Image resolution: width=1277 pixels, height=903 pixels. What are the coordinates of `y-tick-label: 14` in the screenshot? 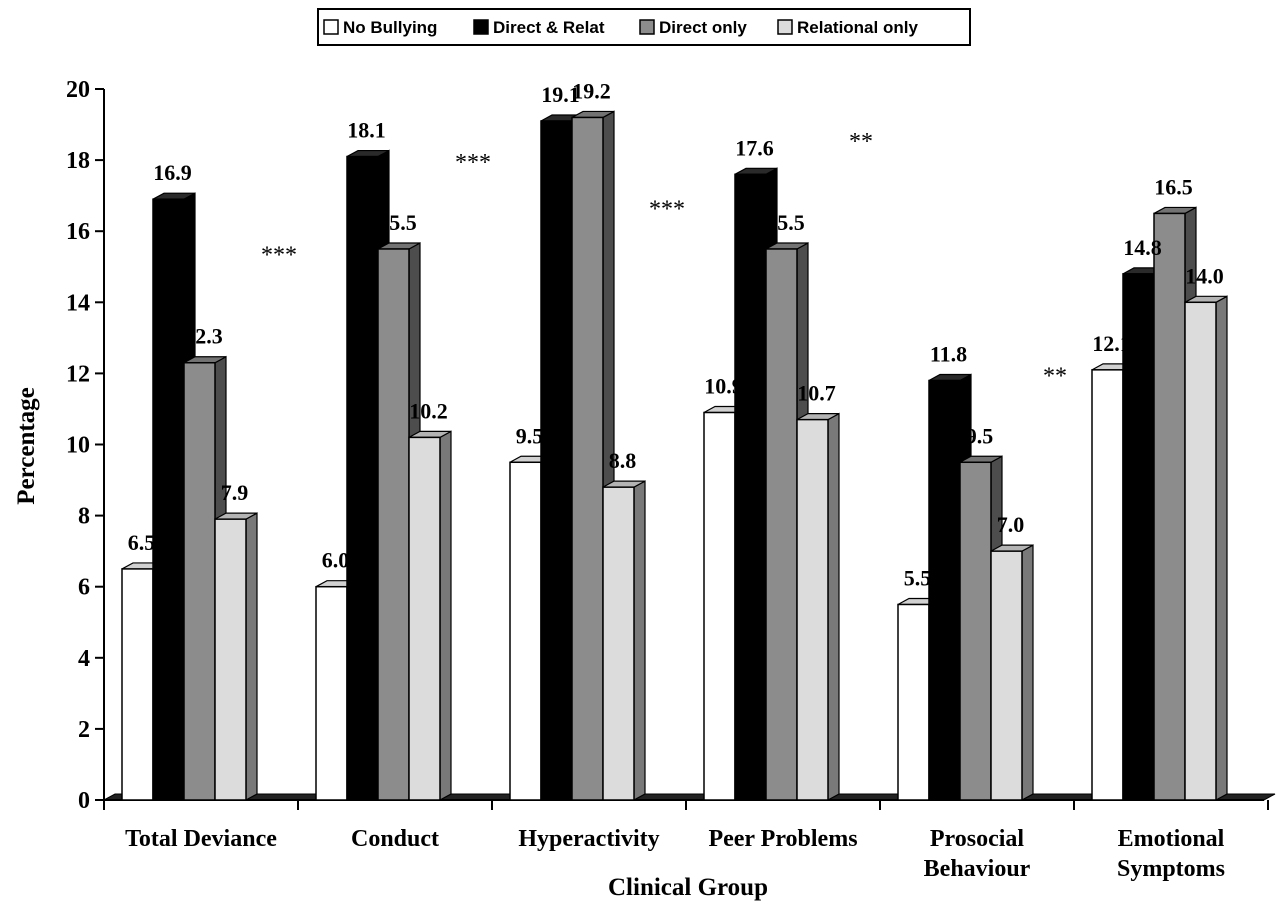 It's located at (78, 303).